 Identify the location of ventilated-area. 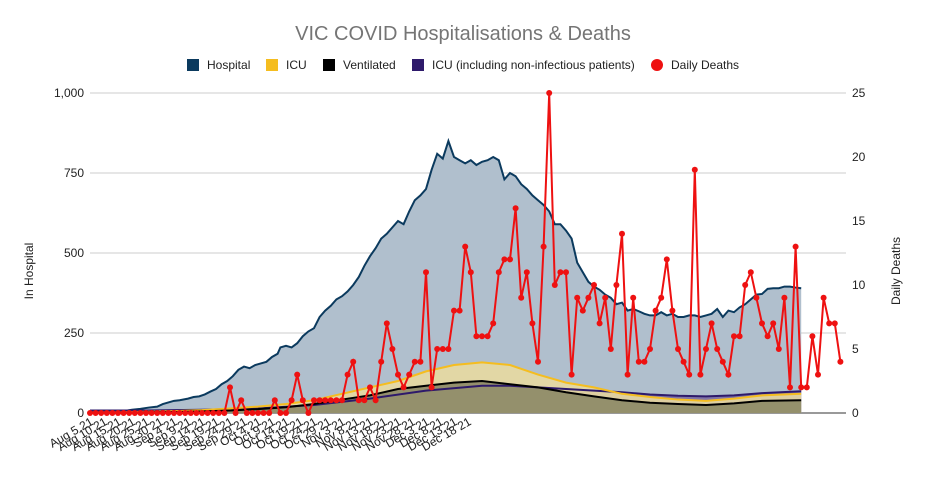
(446, 397).